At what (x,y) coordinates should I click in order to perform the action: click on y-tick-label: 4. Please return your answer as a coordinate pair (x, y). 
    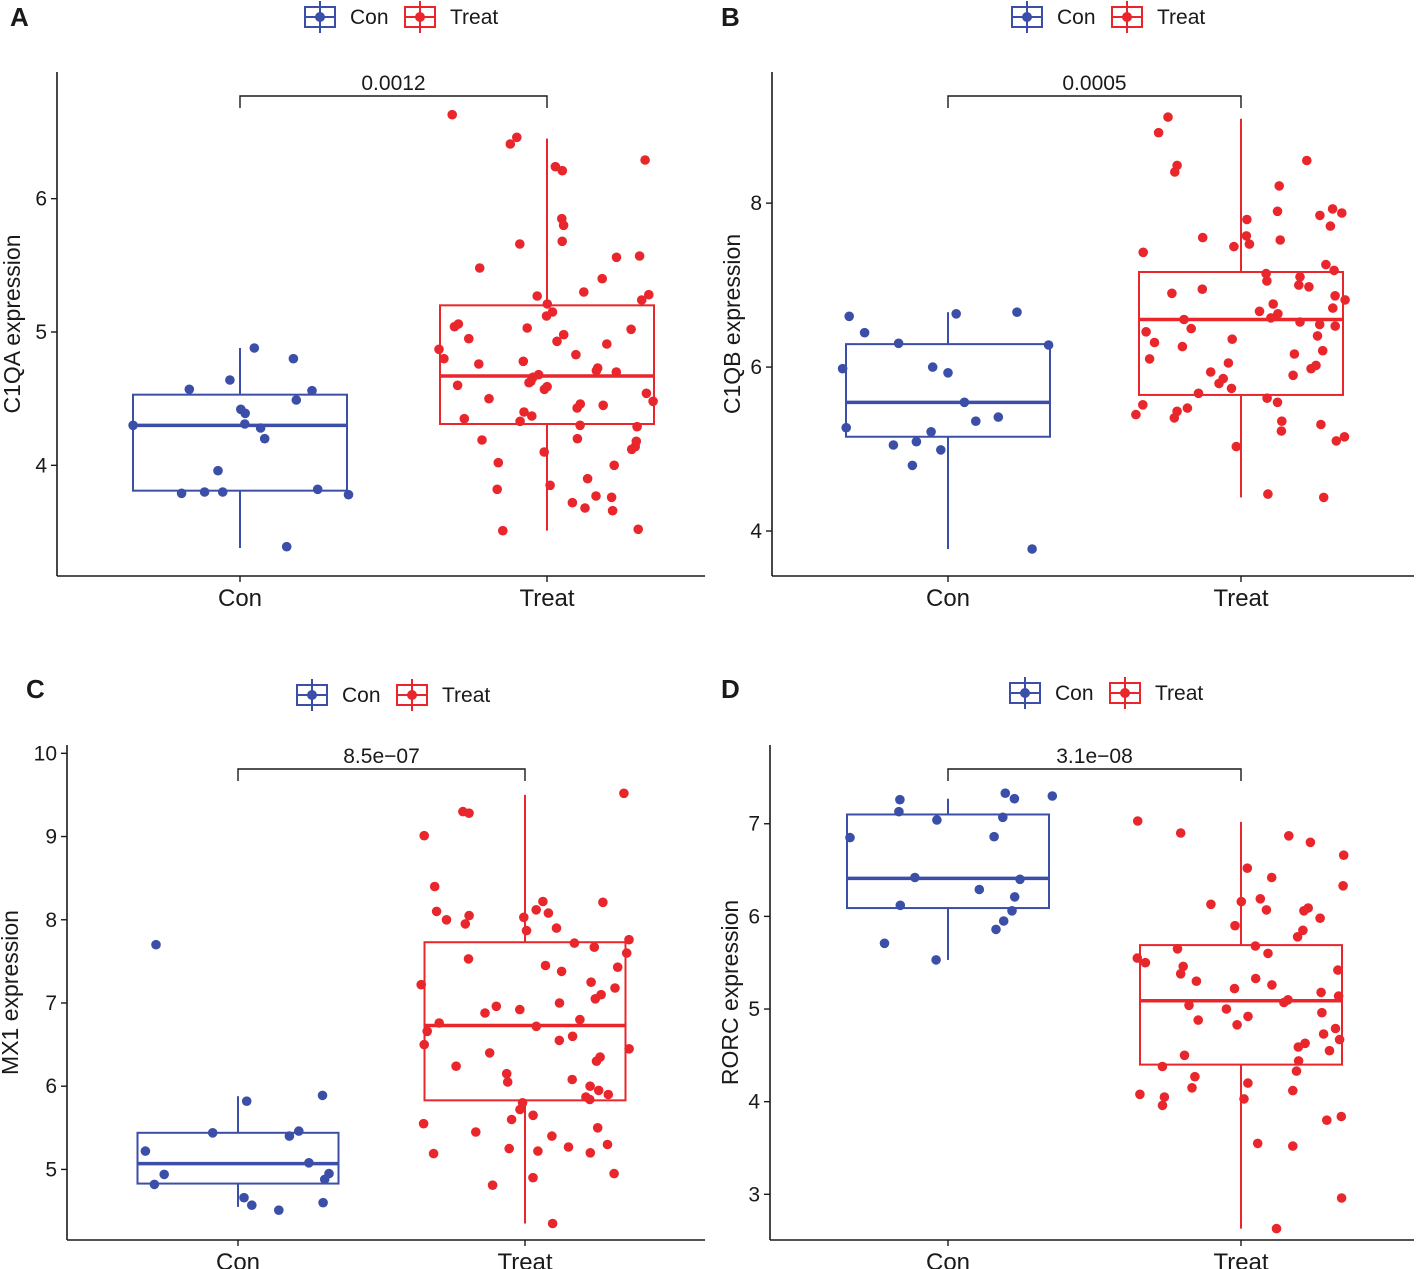
    Looking at the image, I should click on (756, 531).